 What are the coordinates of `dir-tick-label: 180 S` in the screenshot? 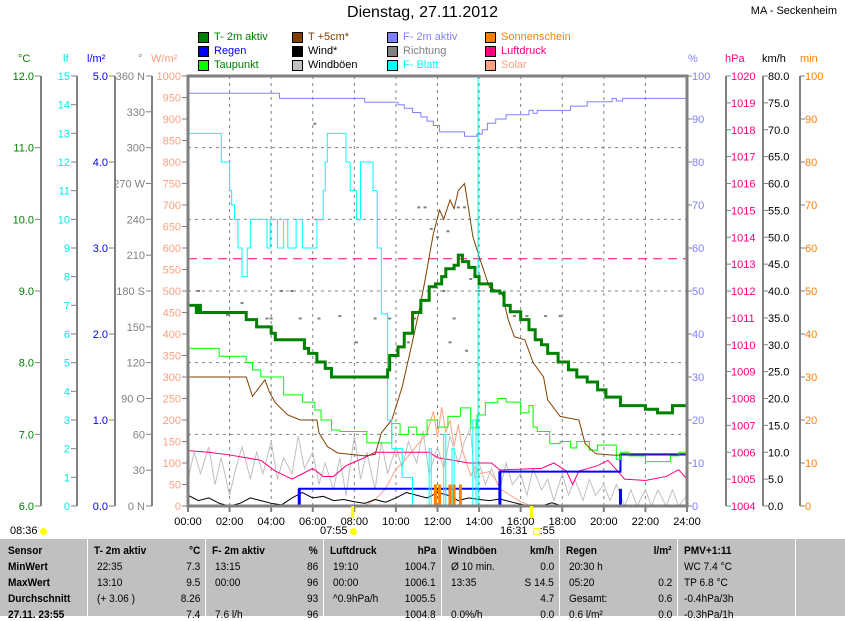 It's located at (130, 292).